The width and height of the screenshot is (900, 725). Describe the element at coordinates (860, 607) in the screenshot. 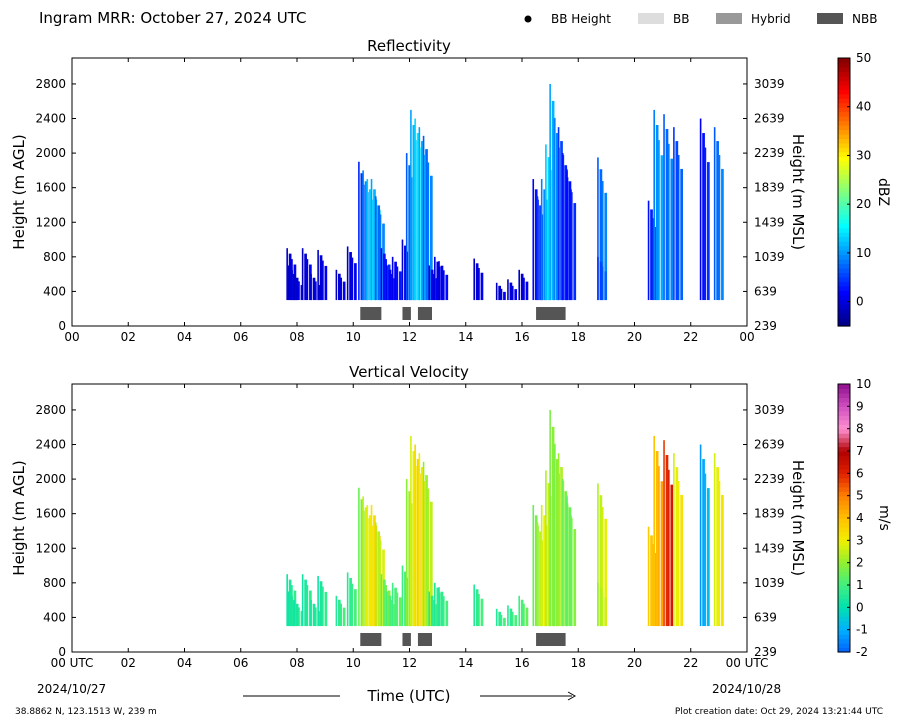

I see `colorbar-tick-label: 0` at that location.